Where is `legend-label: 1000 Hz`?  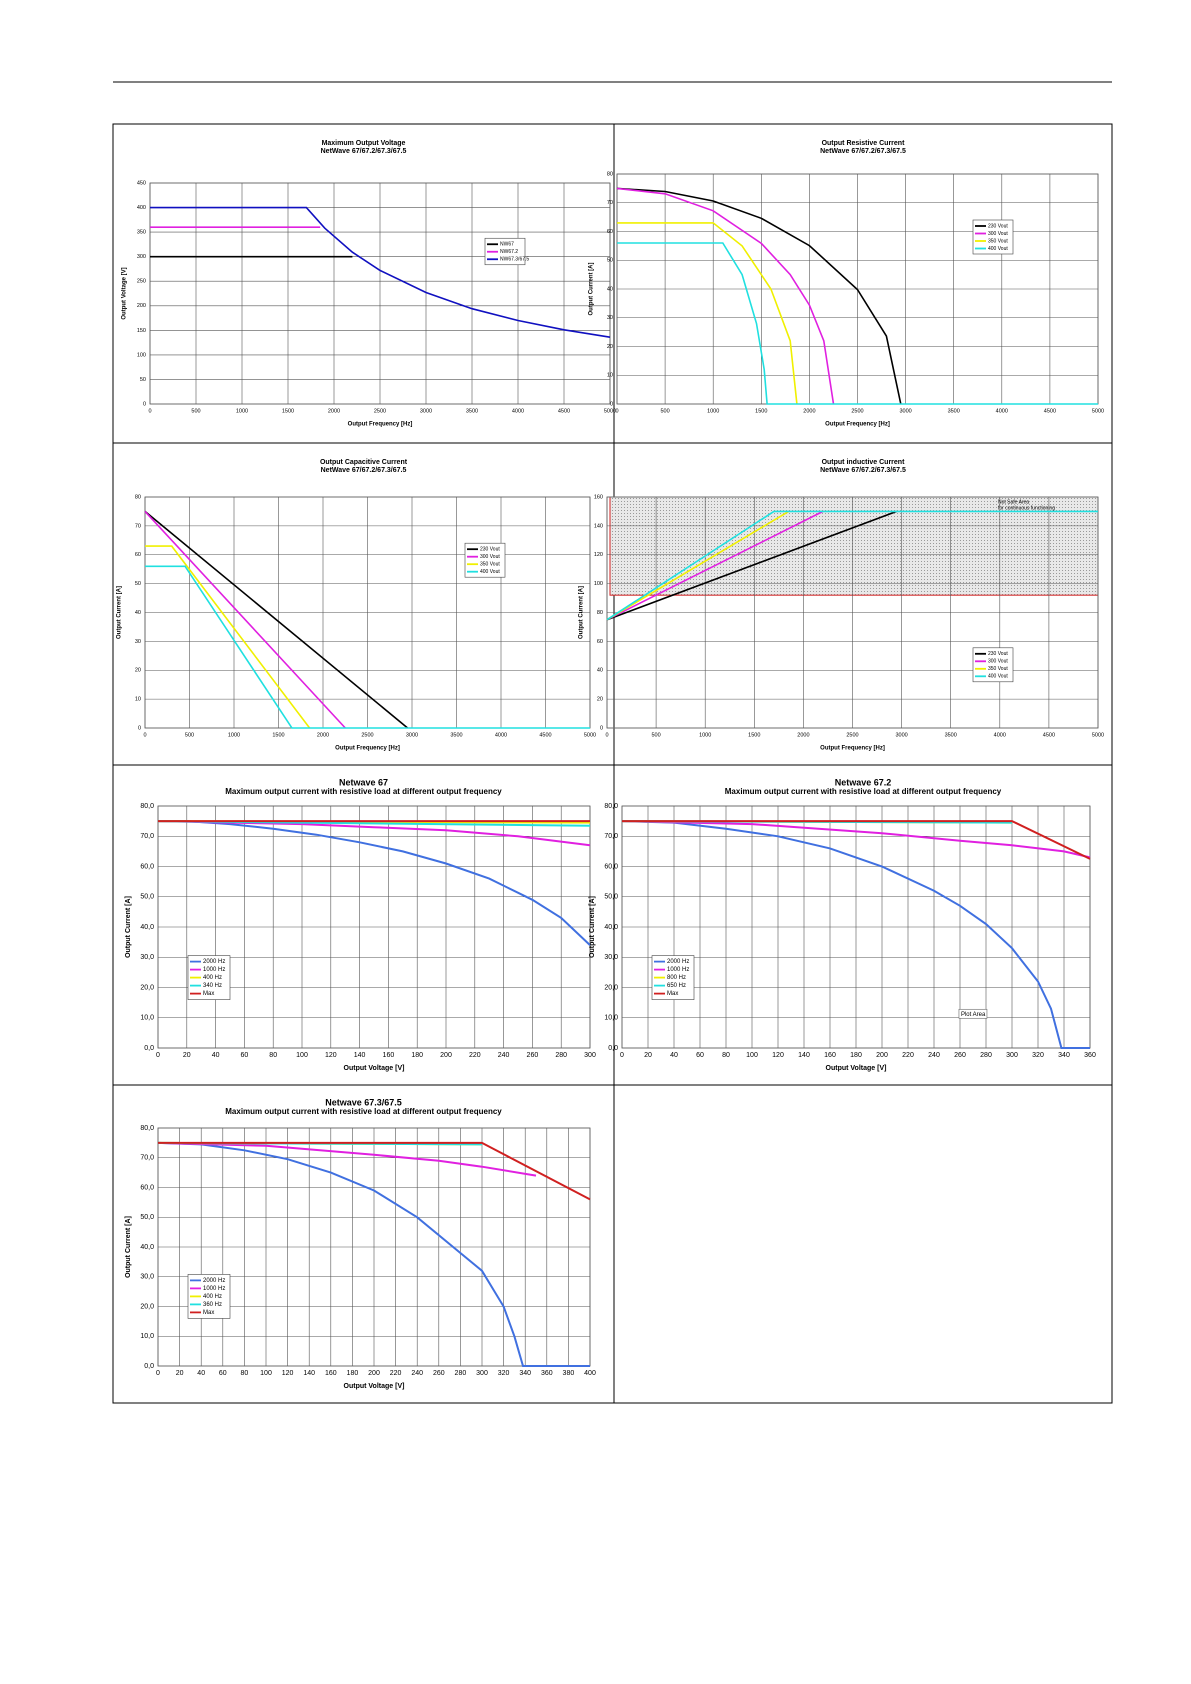
legend-label: 1000 Hz is located at coordinates (678, 970).